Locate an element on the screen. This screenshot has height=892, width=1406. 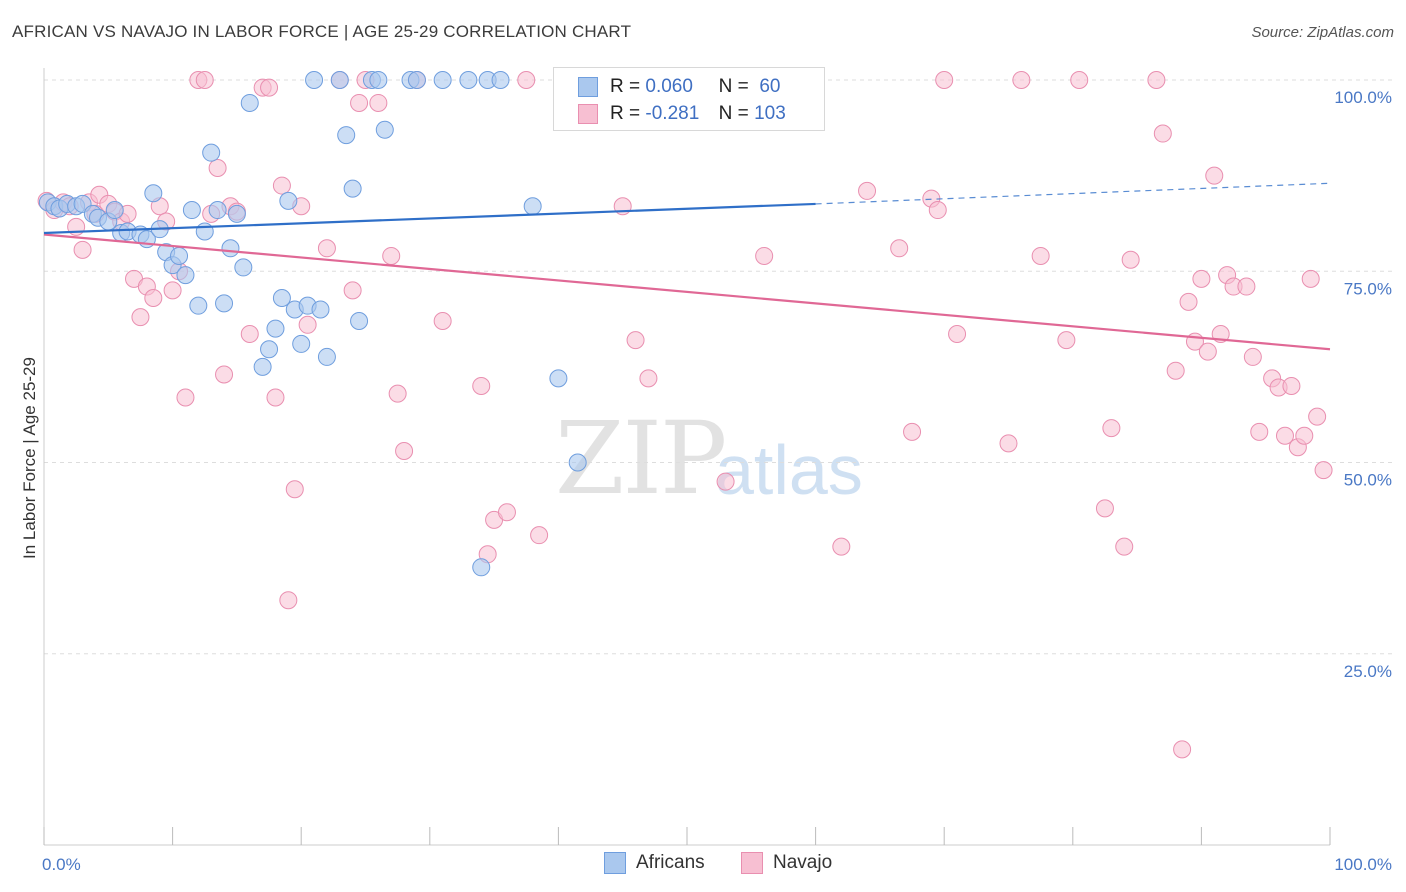
stats-legend: R = 0.060 N = 60 R = -0.281 N = 103 is located at coordinates (689, 99).